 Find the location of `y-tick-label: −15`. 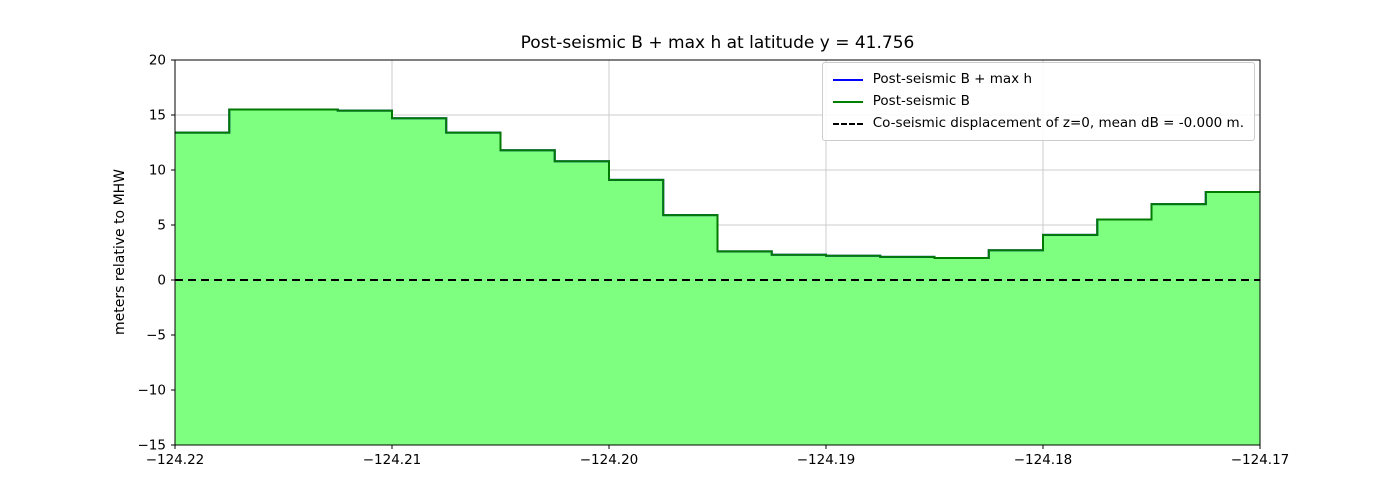

y-tick-label: −15 is located at coordinates (152, 446).